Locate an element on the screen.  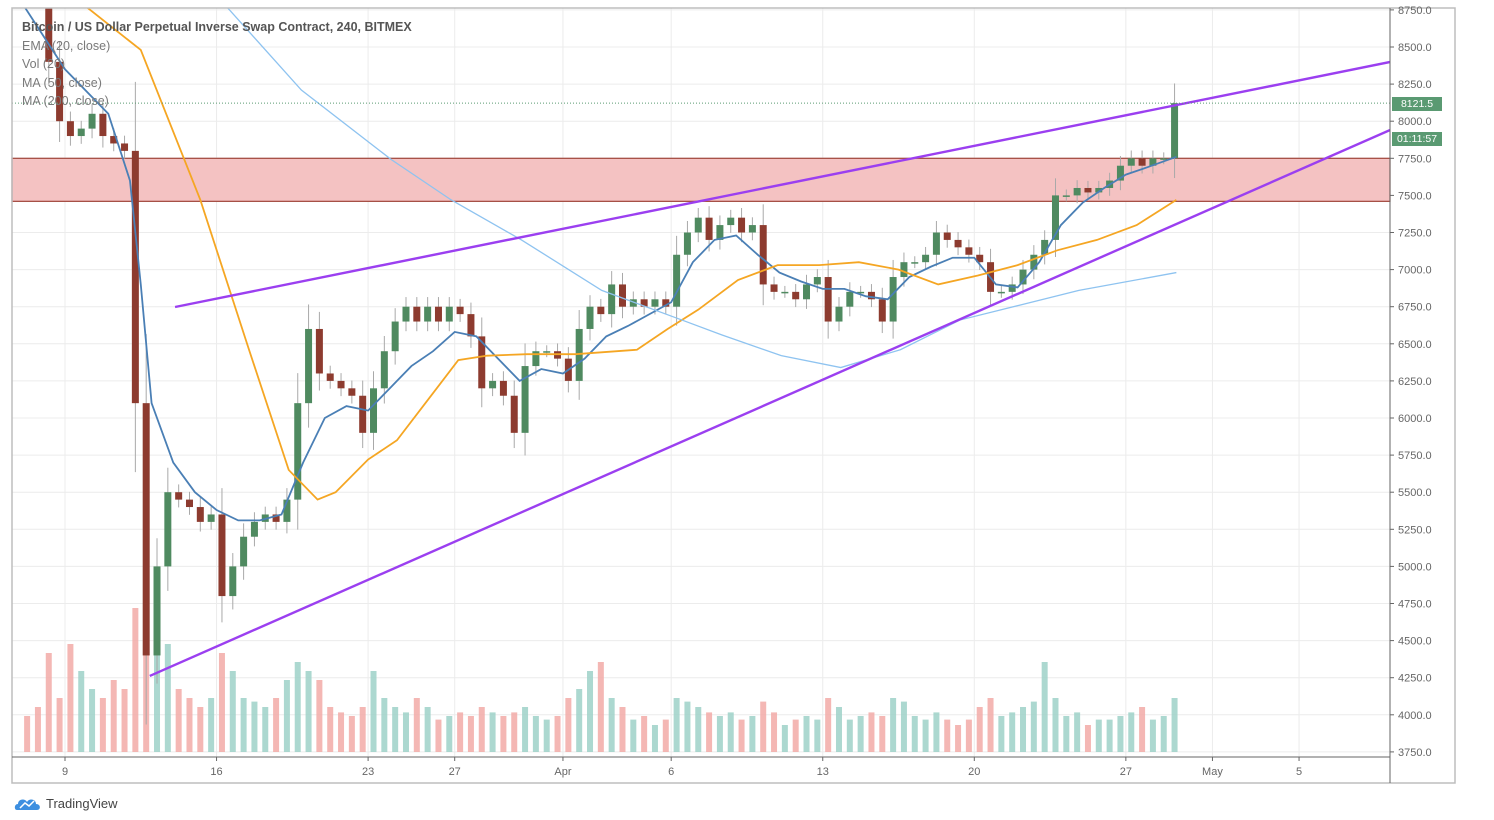
price-tick-label: 5500.0 is located at coordinates (1415, 493).